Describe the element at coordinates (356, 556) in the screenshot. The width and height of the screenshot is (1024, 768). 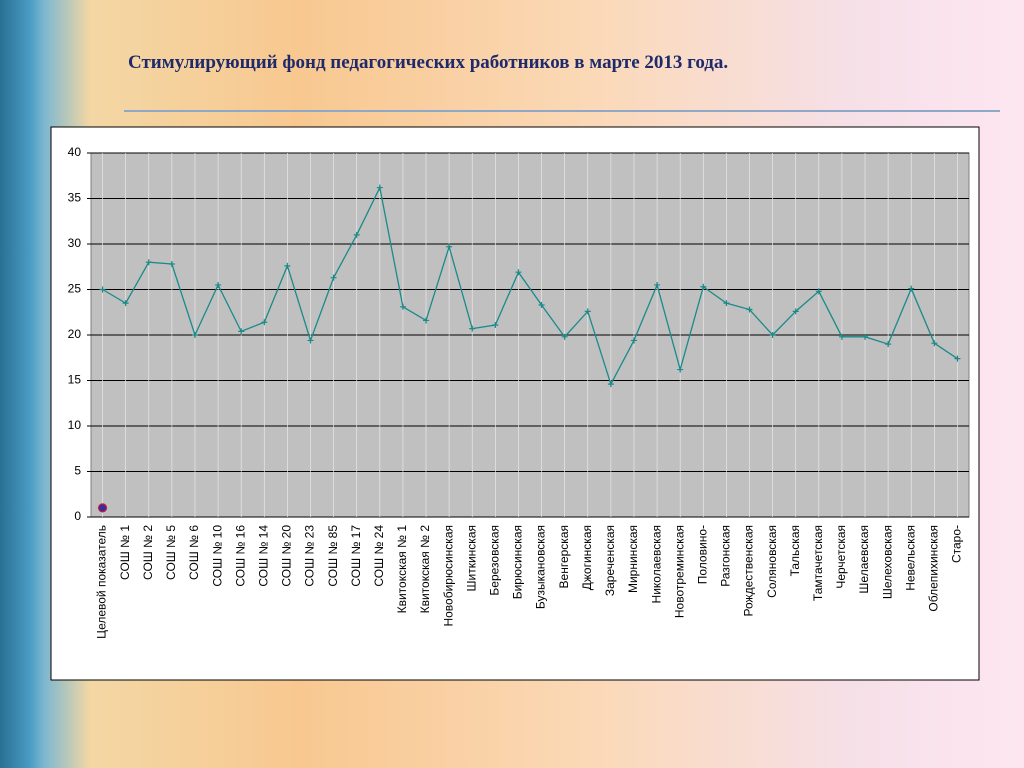
I see `x-tick-label: СОШ № 17` at that location.